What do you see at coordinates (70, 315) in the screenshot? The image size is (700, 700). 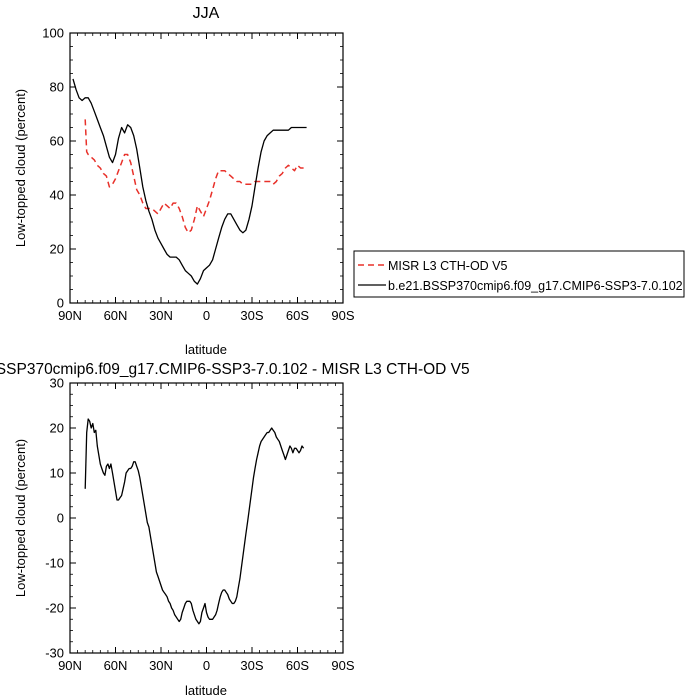 I see `top-x-tick-label: 90N` at bounding box center [70, 315].